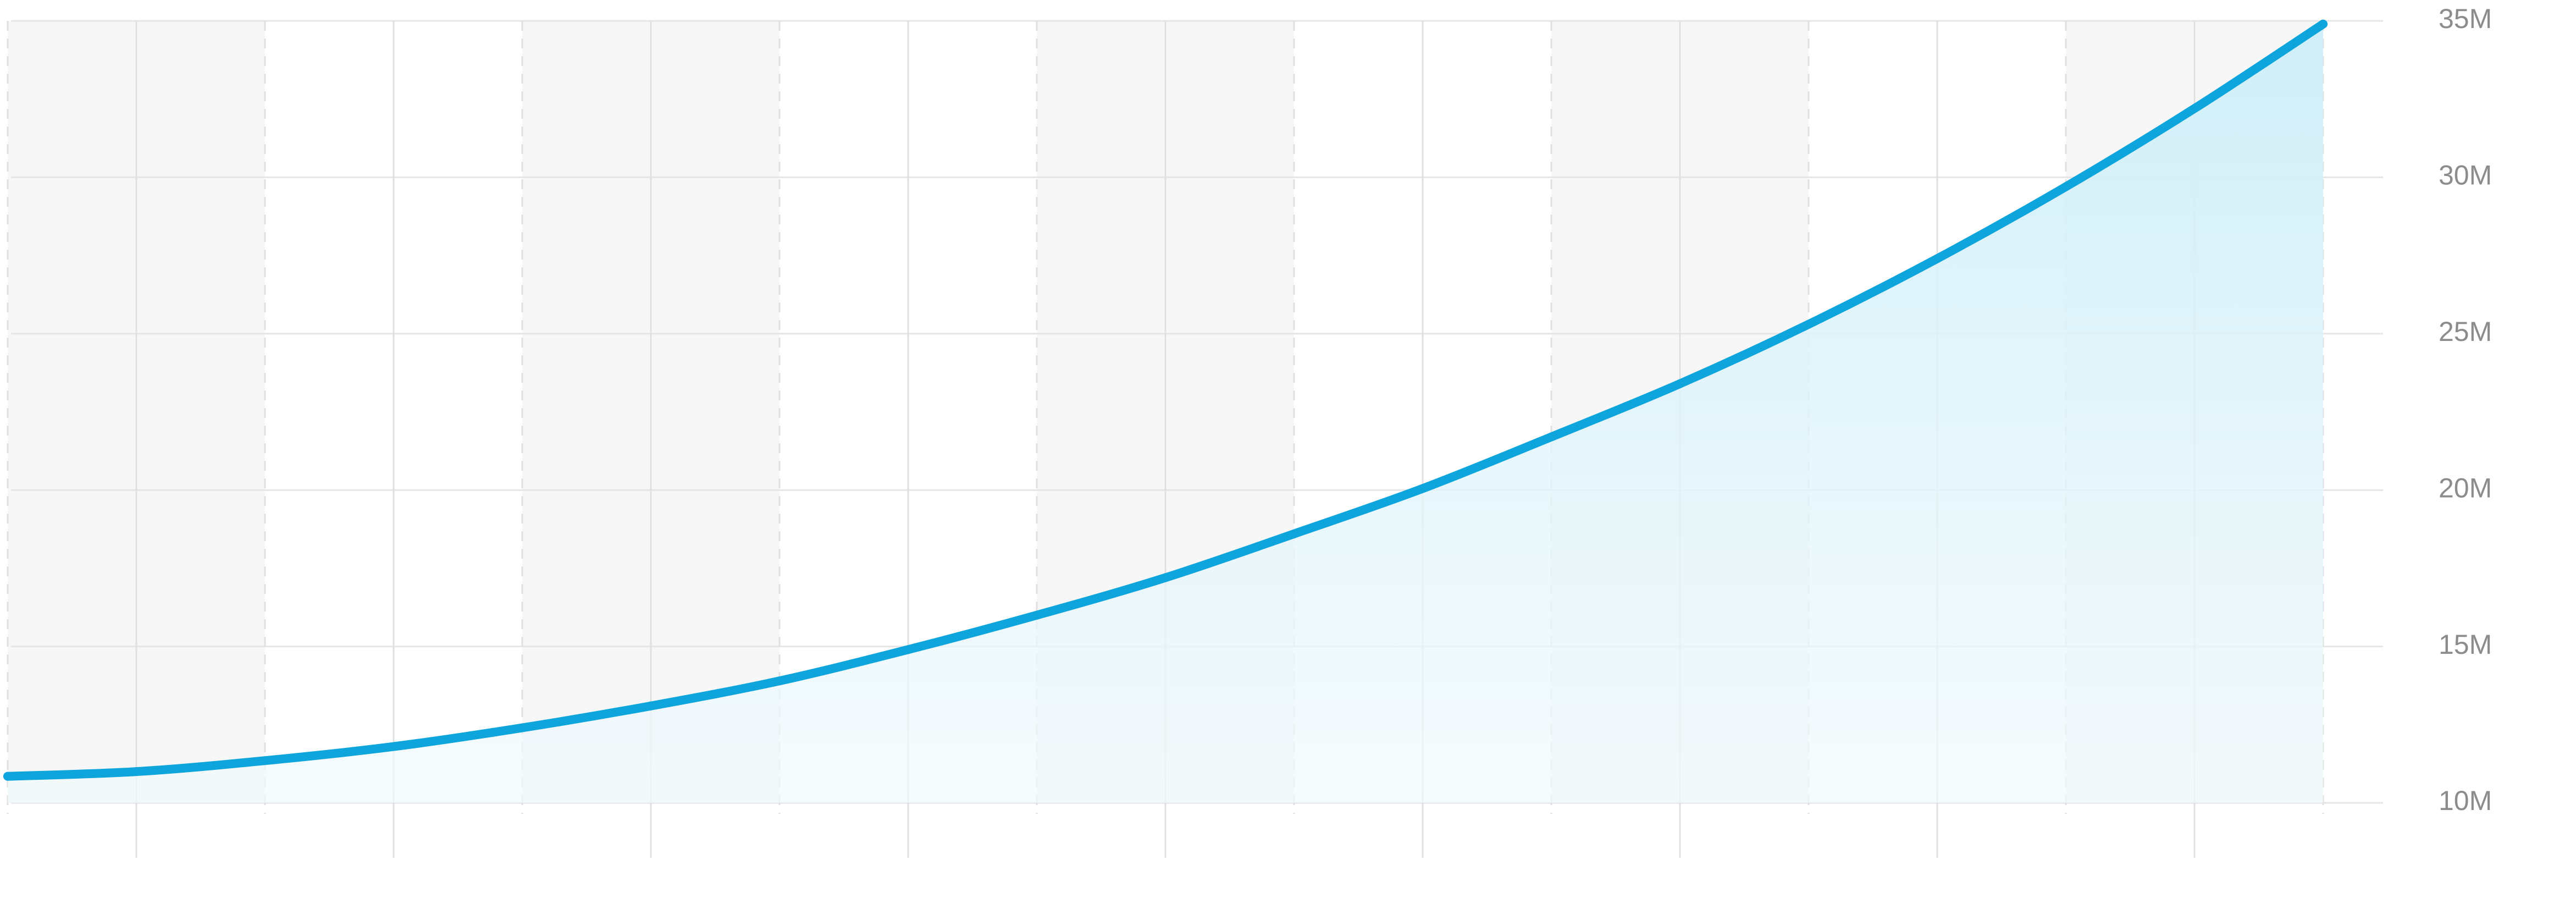 The width and height of the screenshot is (2576, 920). I want to click on y-tick-label: 20M, so click(2465, 487).